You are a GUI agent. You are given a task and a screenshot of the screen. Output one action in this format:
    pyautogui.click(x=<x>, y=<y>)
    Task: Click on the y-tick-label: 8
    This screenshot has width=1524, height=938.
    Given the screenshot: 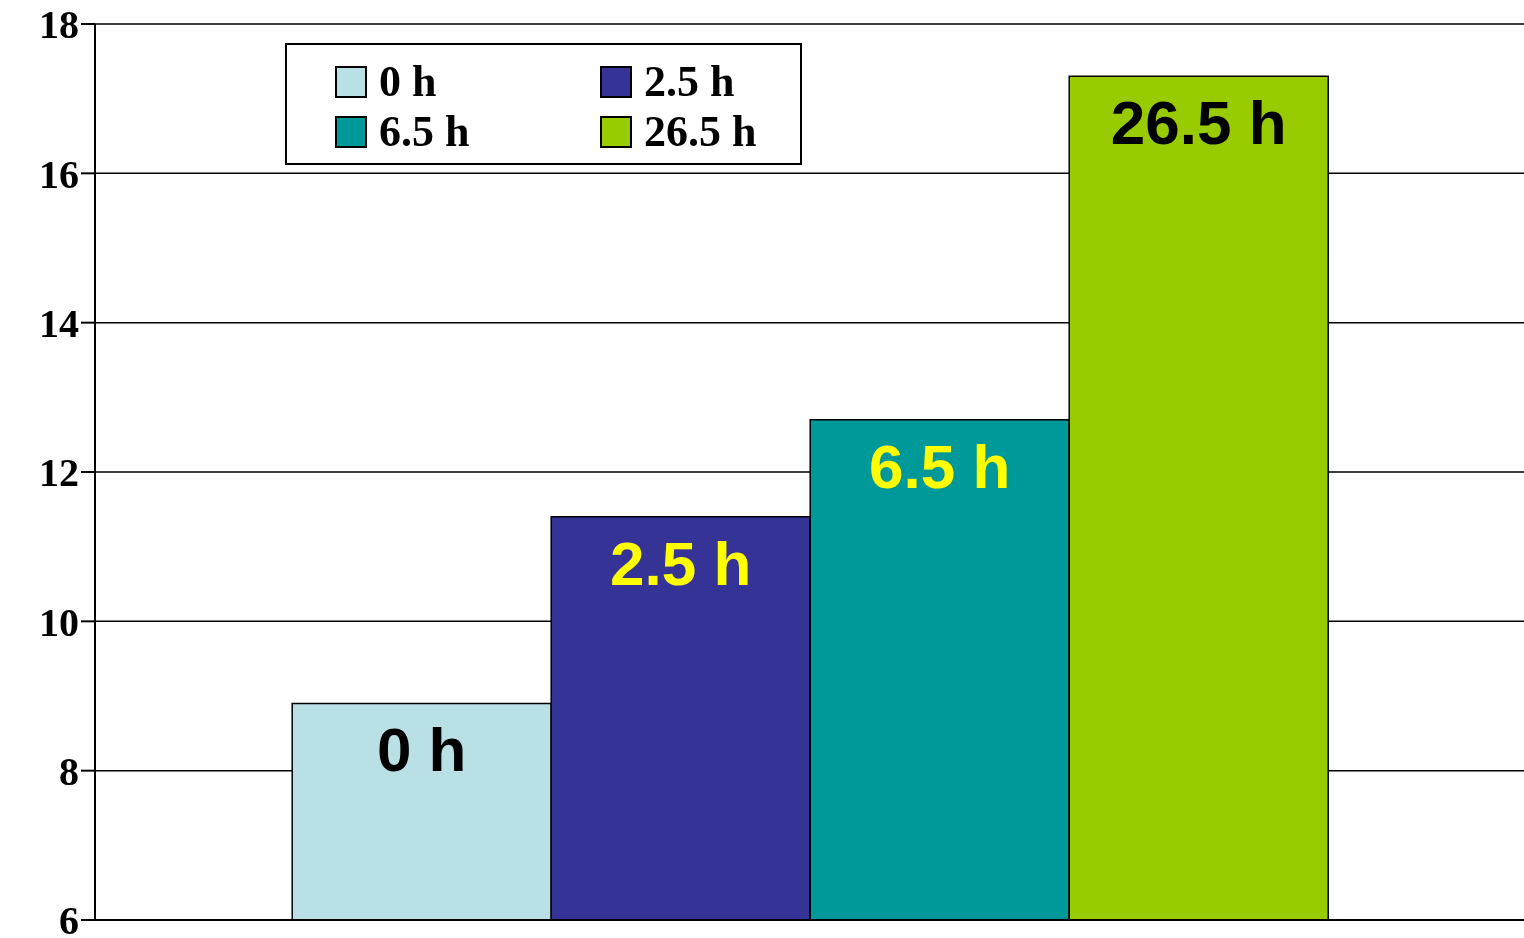 What is the action you would take?
    pyautogui.click(x=69, y=771)
    